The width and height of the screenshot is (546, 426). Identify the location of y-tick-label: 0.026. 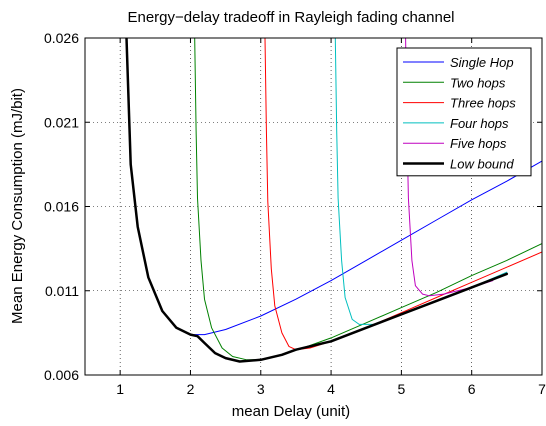
(61, 38).